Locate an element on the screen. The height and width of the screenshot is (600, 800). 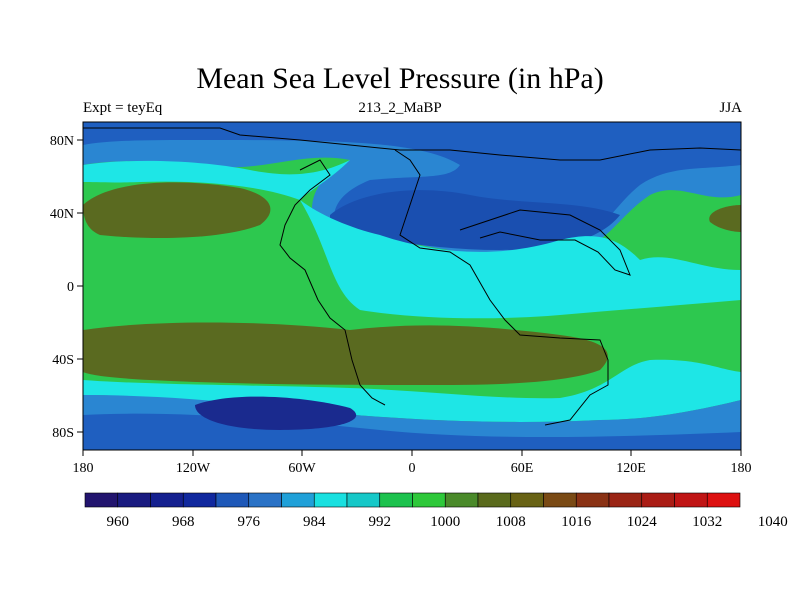
southern-high-belt is located at coordinates (345, 353).